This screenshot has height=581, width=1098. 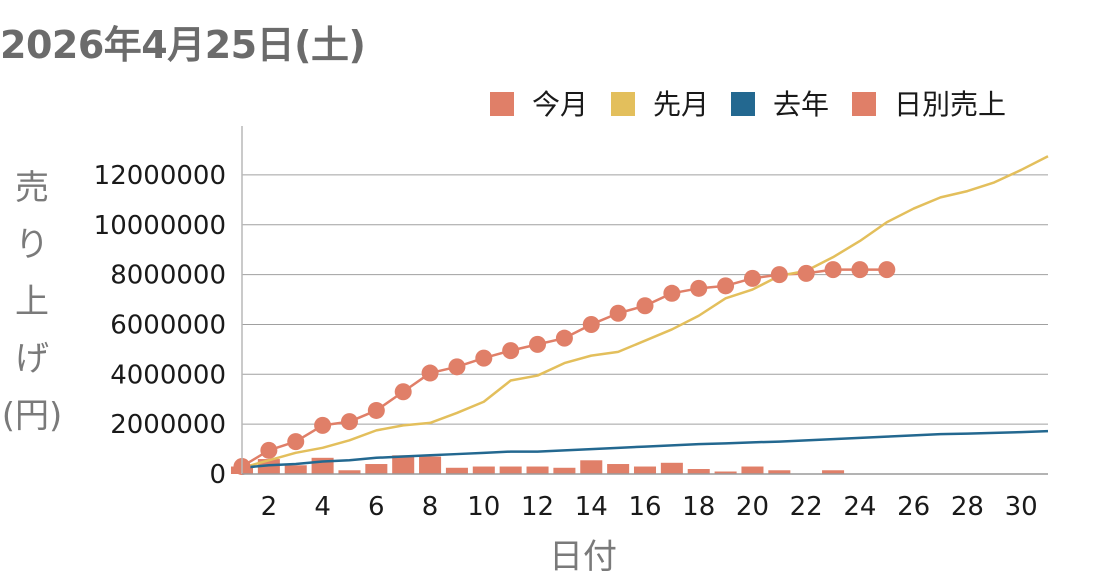 What do you see at coordinates (168, 325) in the screenshot?
I see `y-tick-label: 6000000` at bounding box center [168, 325].